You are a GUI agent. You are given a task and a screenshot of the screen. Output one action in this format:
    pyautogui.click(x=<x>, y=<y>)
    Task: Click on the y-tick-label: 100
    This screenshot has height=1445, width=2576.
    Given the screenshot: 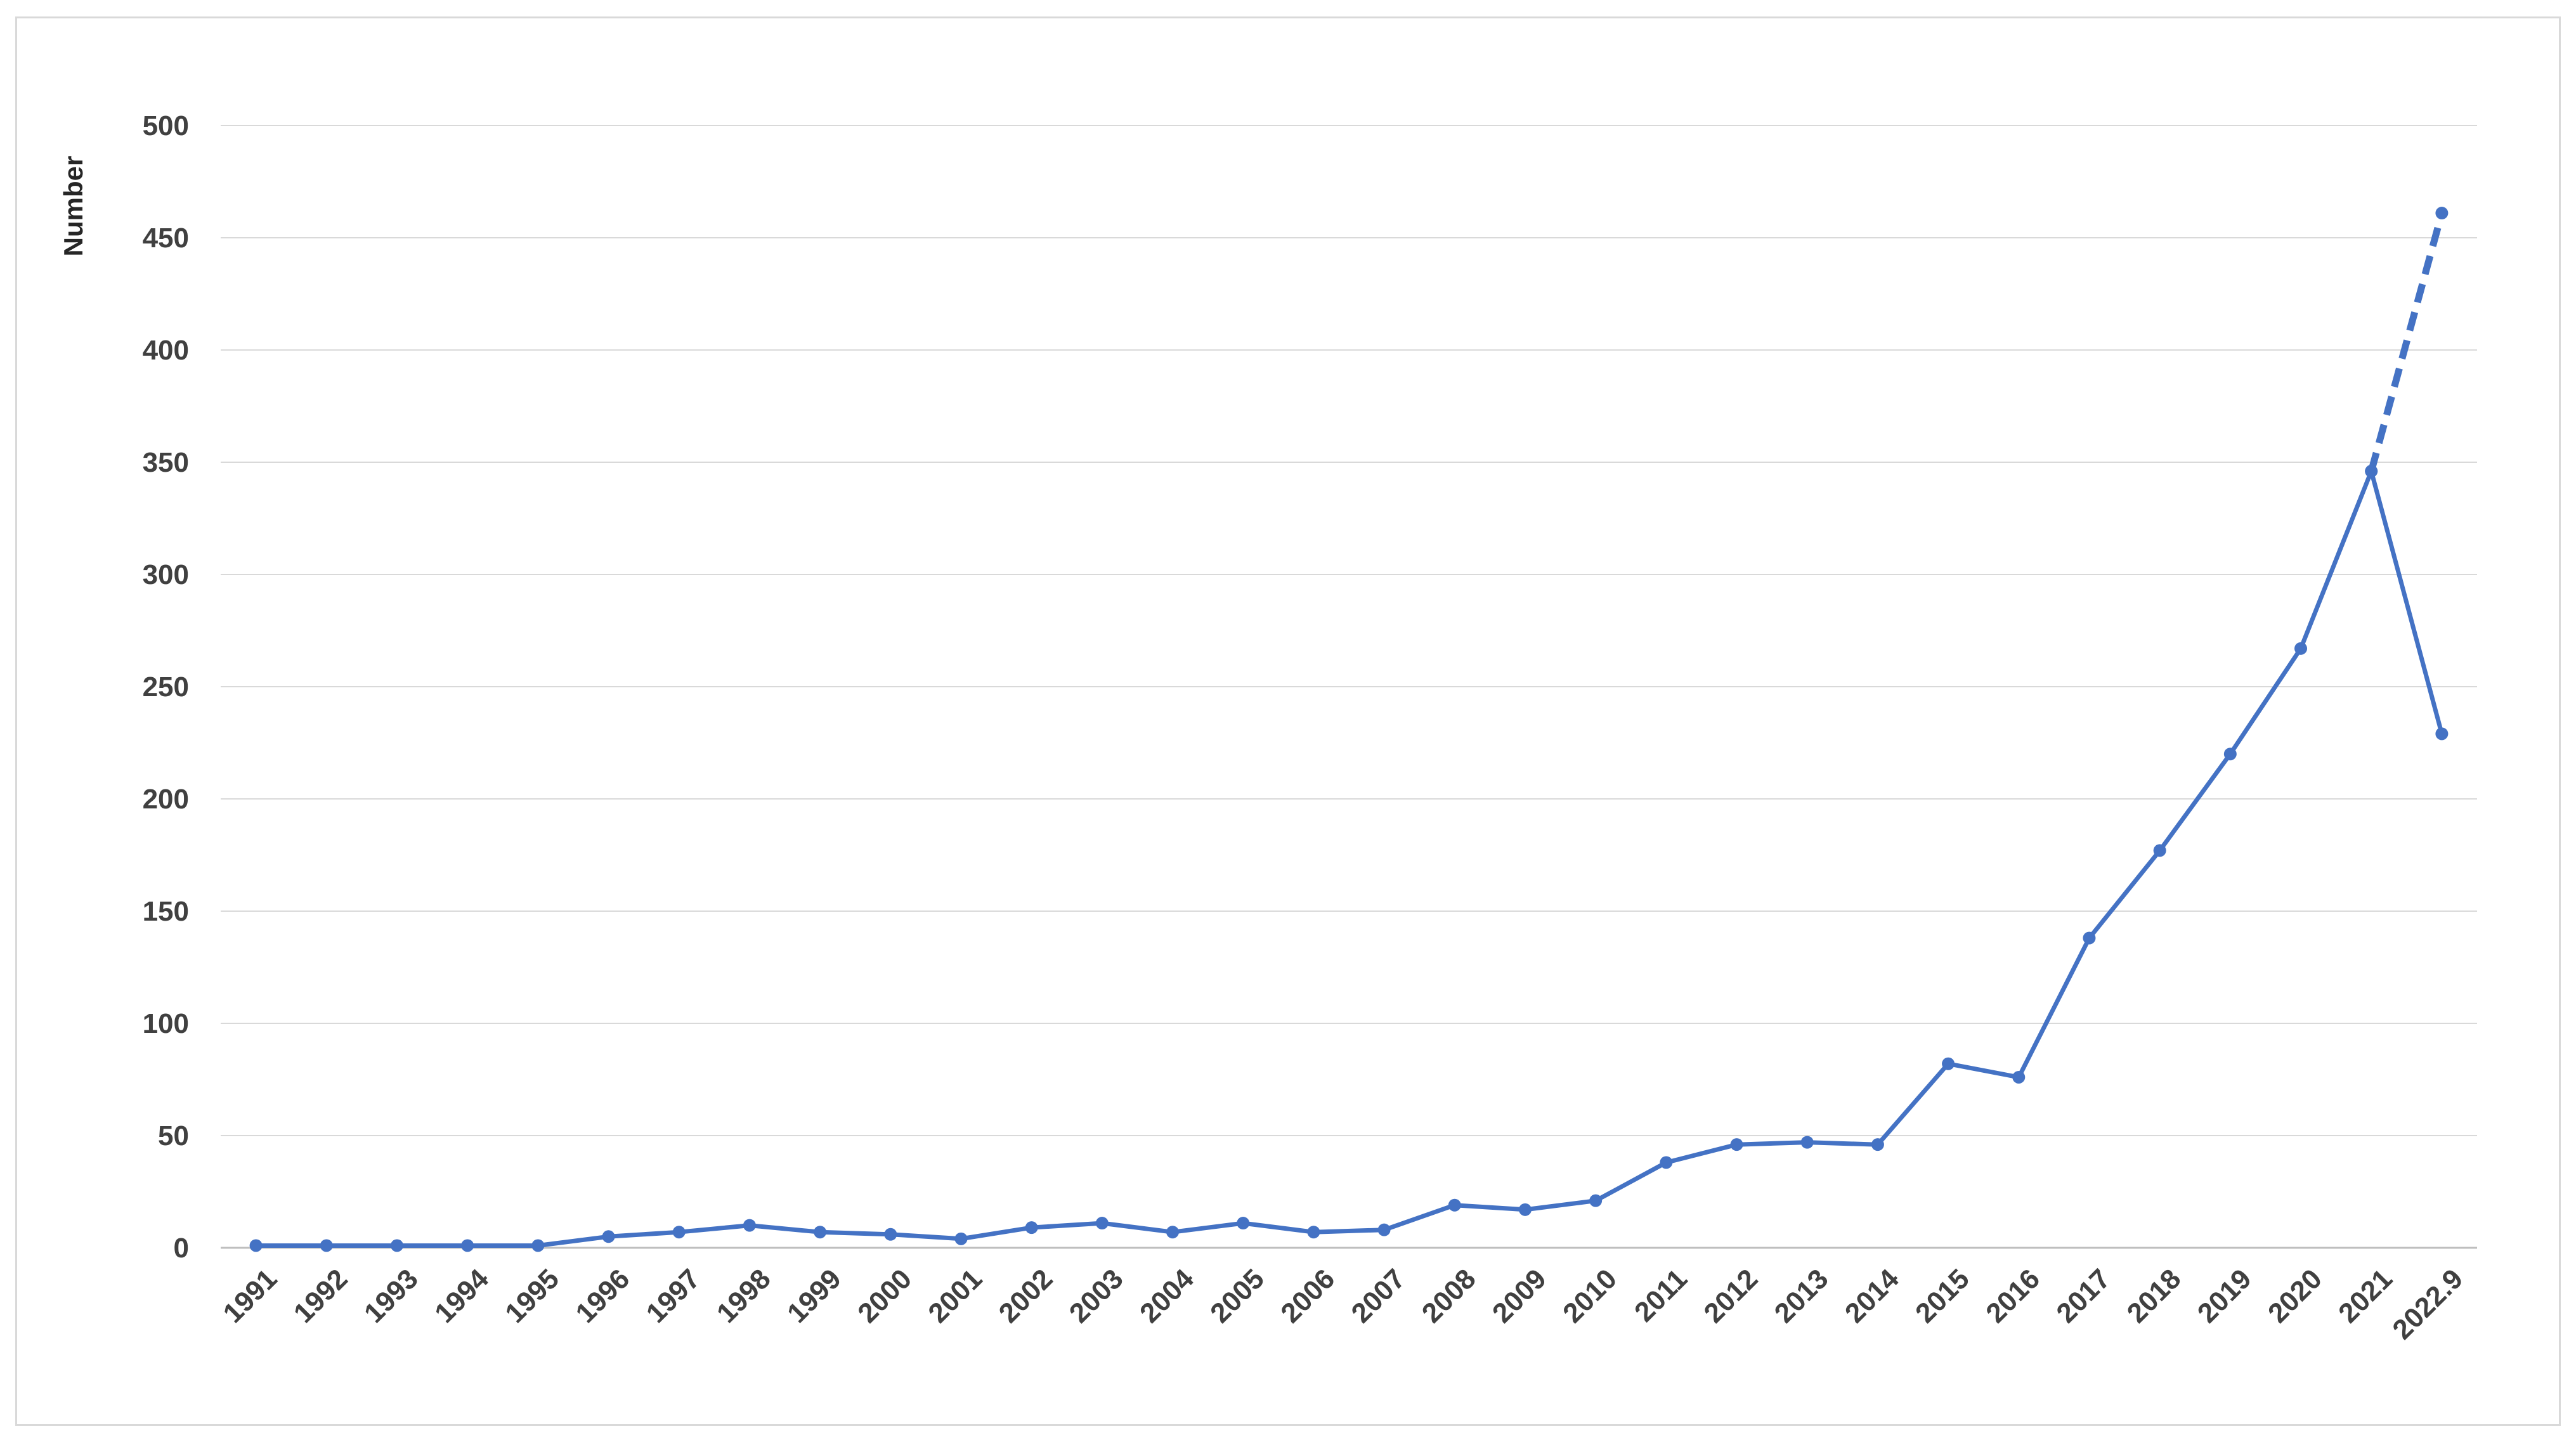 What is the action you would take?
    pyautogui.click(x=166, y=1023)
    